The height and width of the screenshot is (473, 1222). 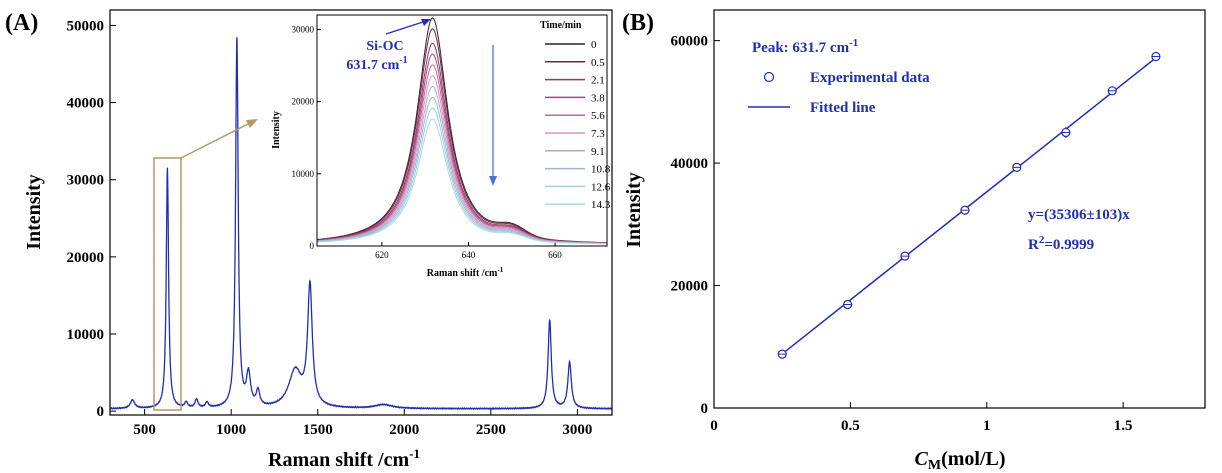 I want to click on panel-a-xlabel-sup: -1, so click(x=414, y=453).